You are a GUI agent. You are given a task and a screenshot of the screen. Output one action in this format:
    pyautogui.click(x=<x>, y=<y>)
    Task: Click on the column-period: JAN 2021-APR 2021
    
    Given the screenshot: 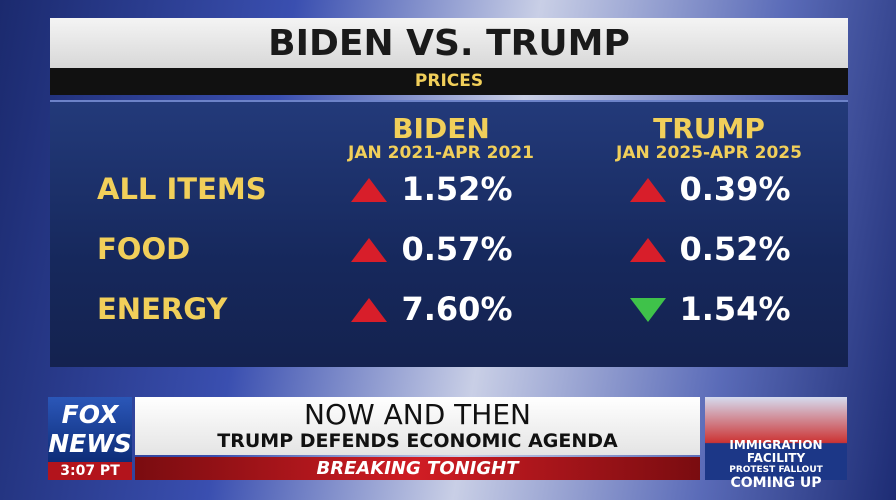 What is the action you would take?
    pyautogui.click(x=441, y=153)
    